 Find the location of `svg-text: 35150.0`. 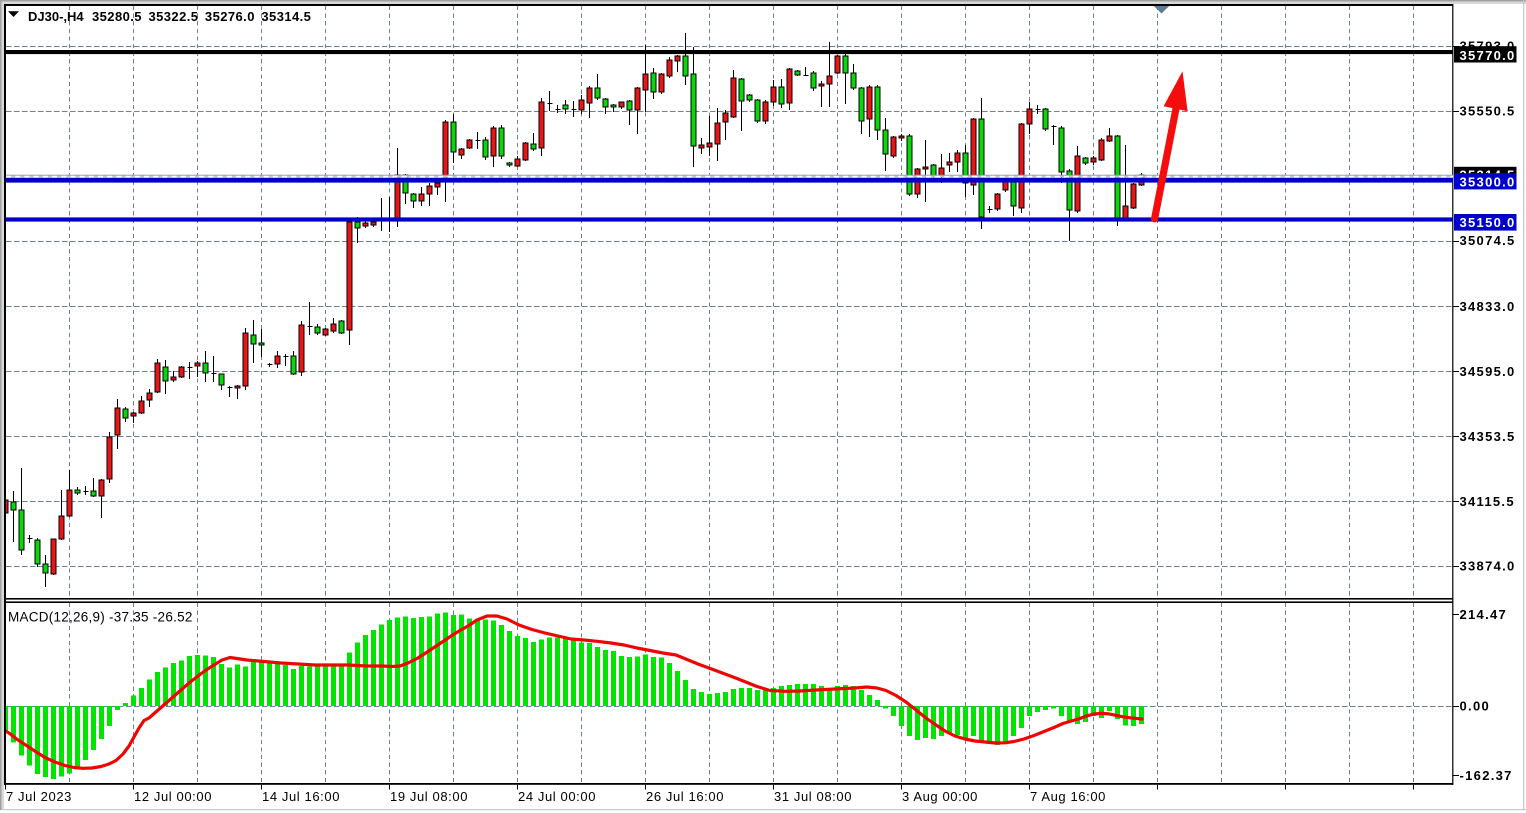

svg-text: 35150.0 is located at coordinates (1488, 222).